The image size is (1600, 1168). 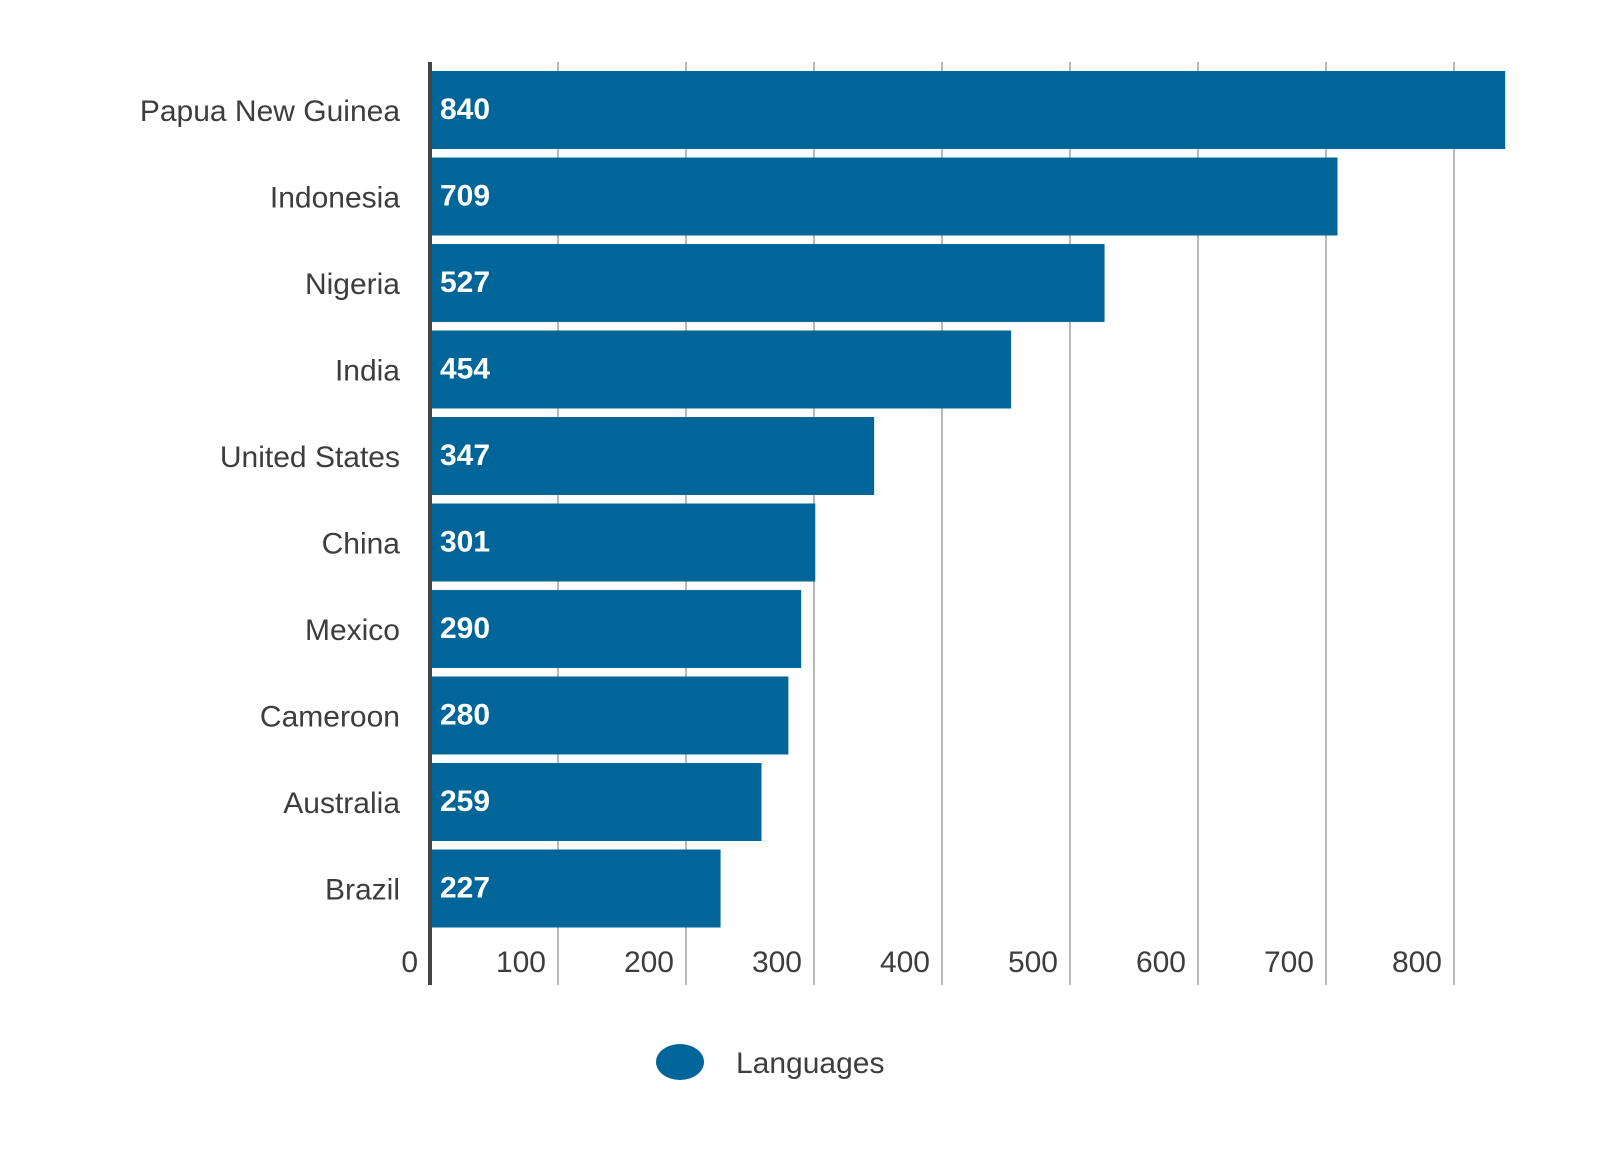 What do you see at coordinates (270, 111) in the screenshot?
I see `category-label-0: Papua New Guinea` at bounding box center [270, 111].